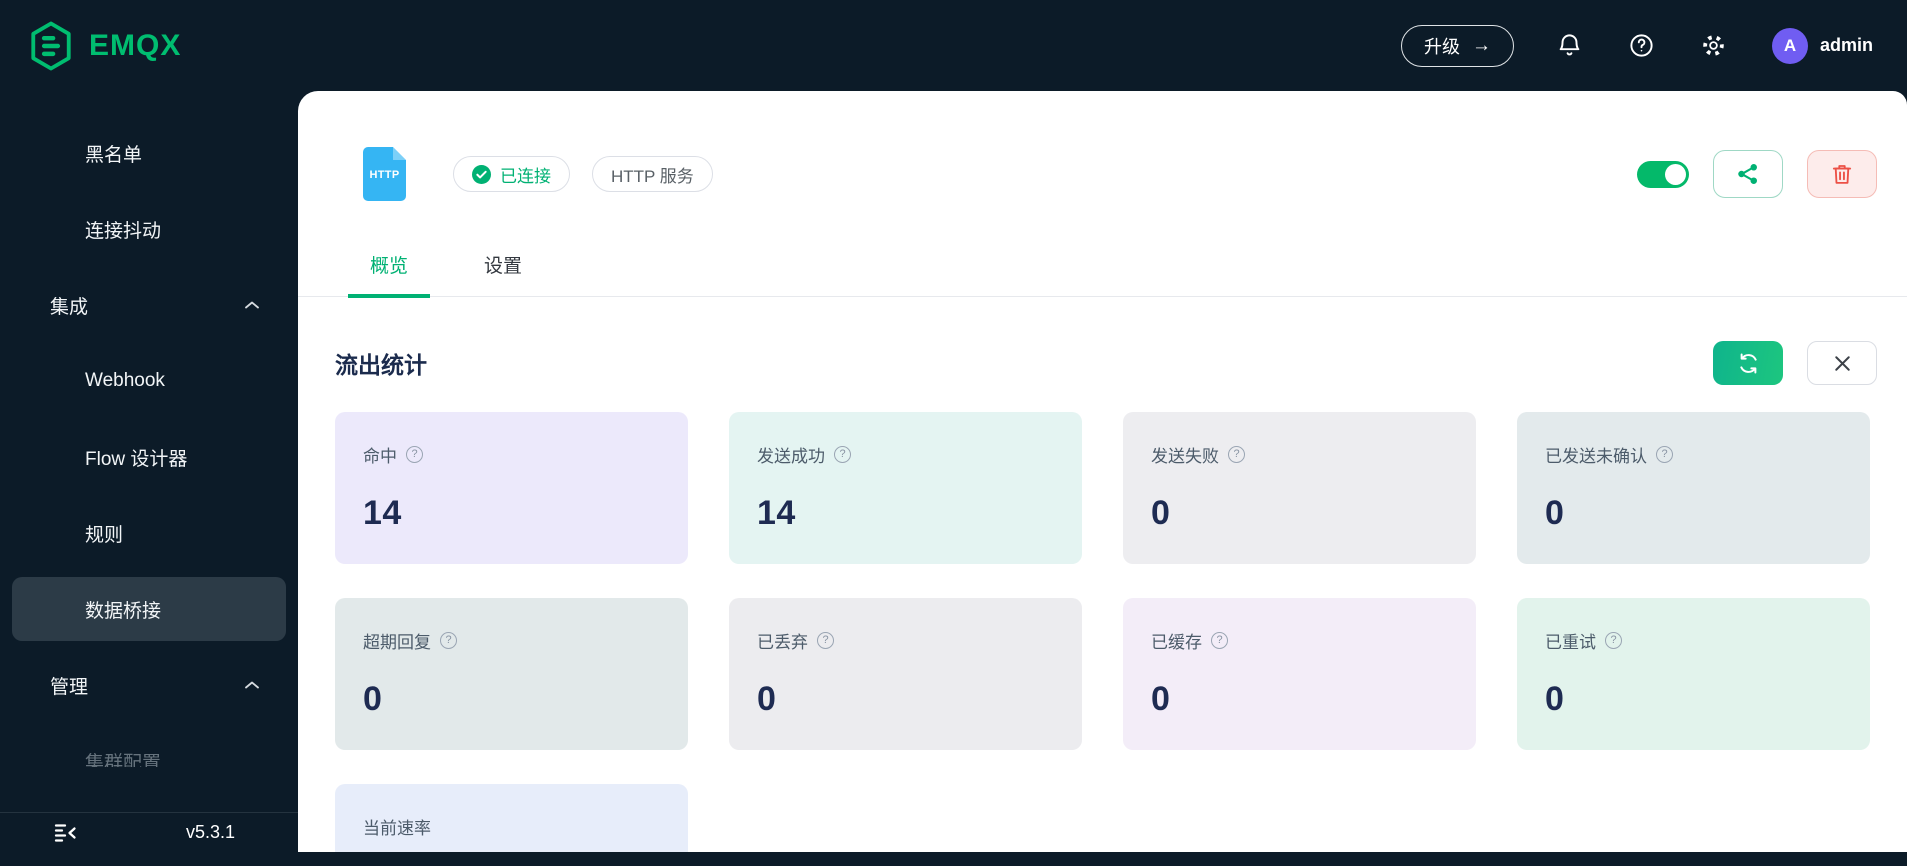  I want to click on stat-label-row: 发送成功 ?, so click(905, 455).